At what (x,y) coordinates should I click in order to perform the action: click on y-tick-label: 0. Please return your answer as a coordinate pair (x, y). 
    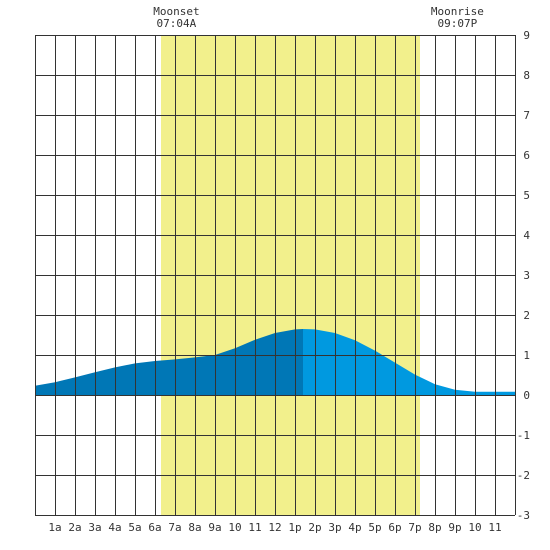
    Looking at the image, I should click on (526, 395).